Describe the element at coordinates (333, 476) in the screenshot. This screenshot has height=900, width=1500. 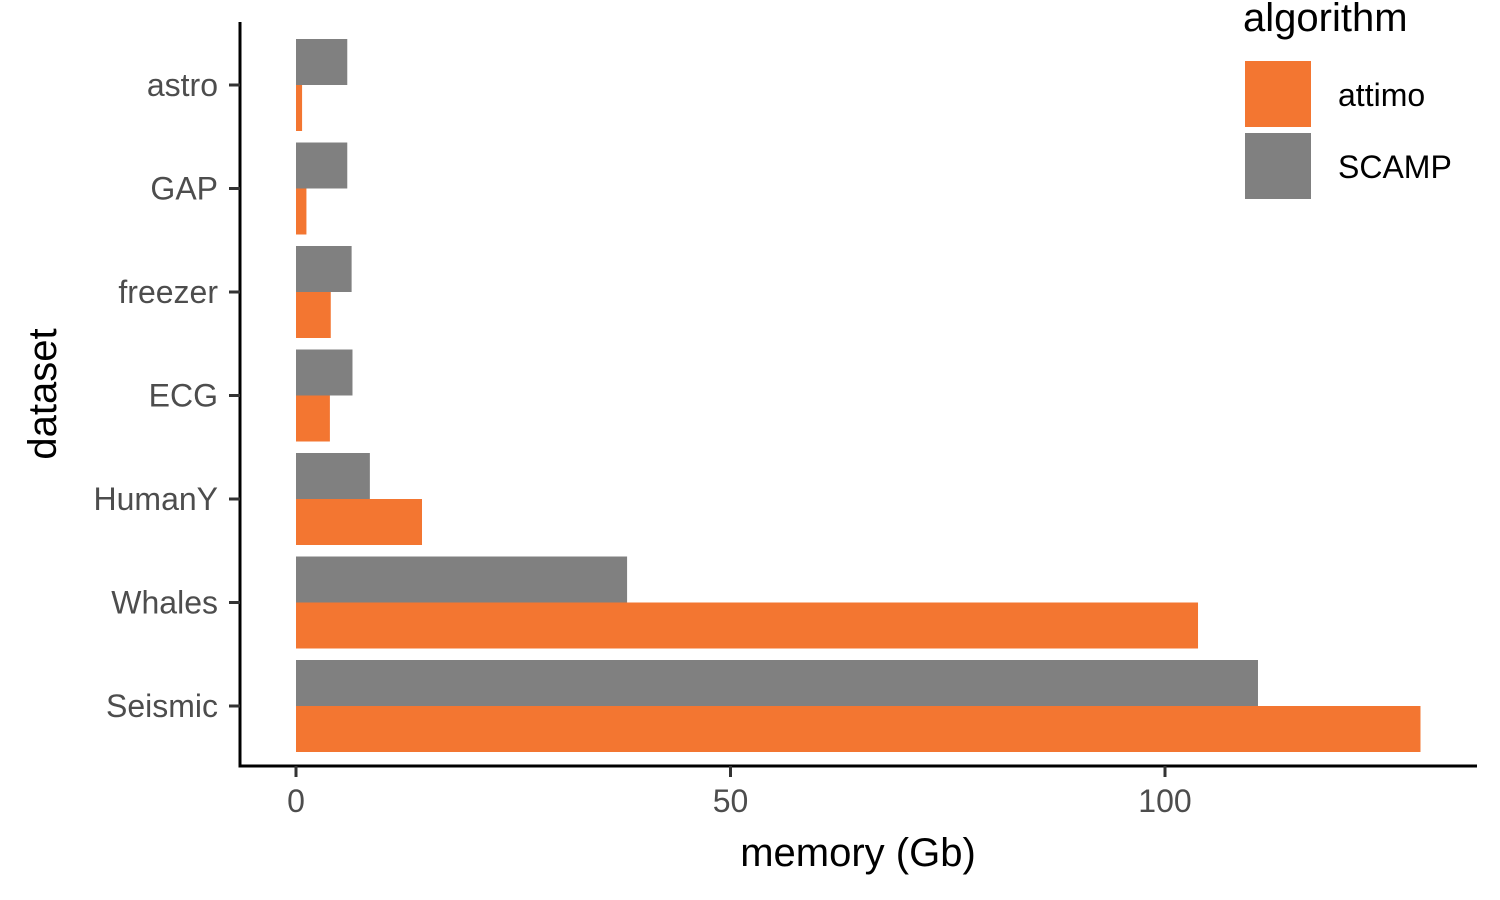
I see `bar-scamp-humany` at that location.